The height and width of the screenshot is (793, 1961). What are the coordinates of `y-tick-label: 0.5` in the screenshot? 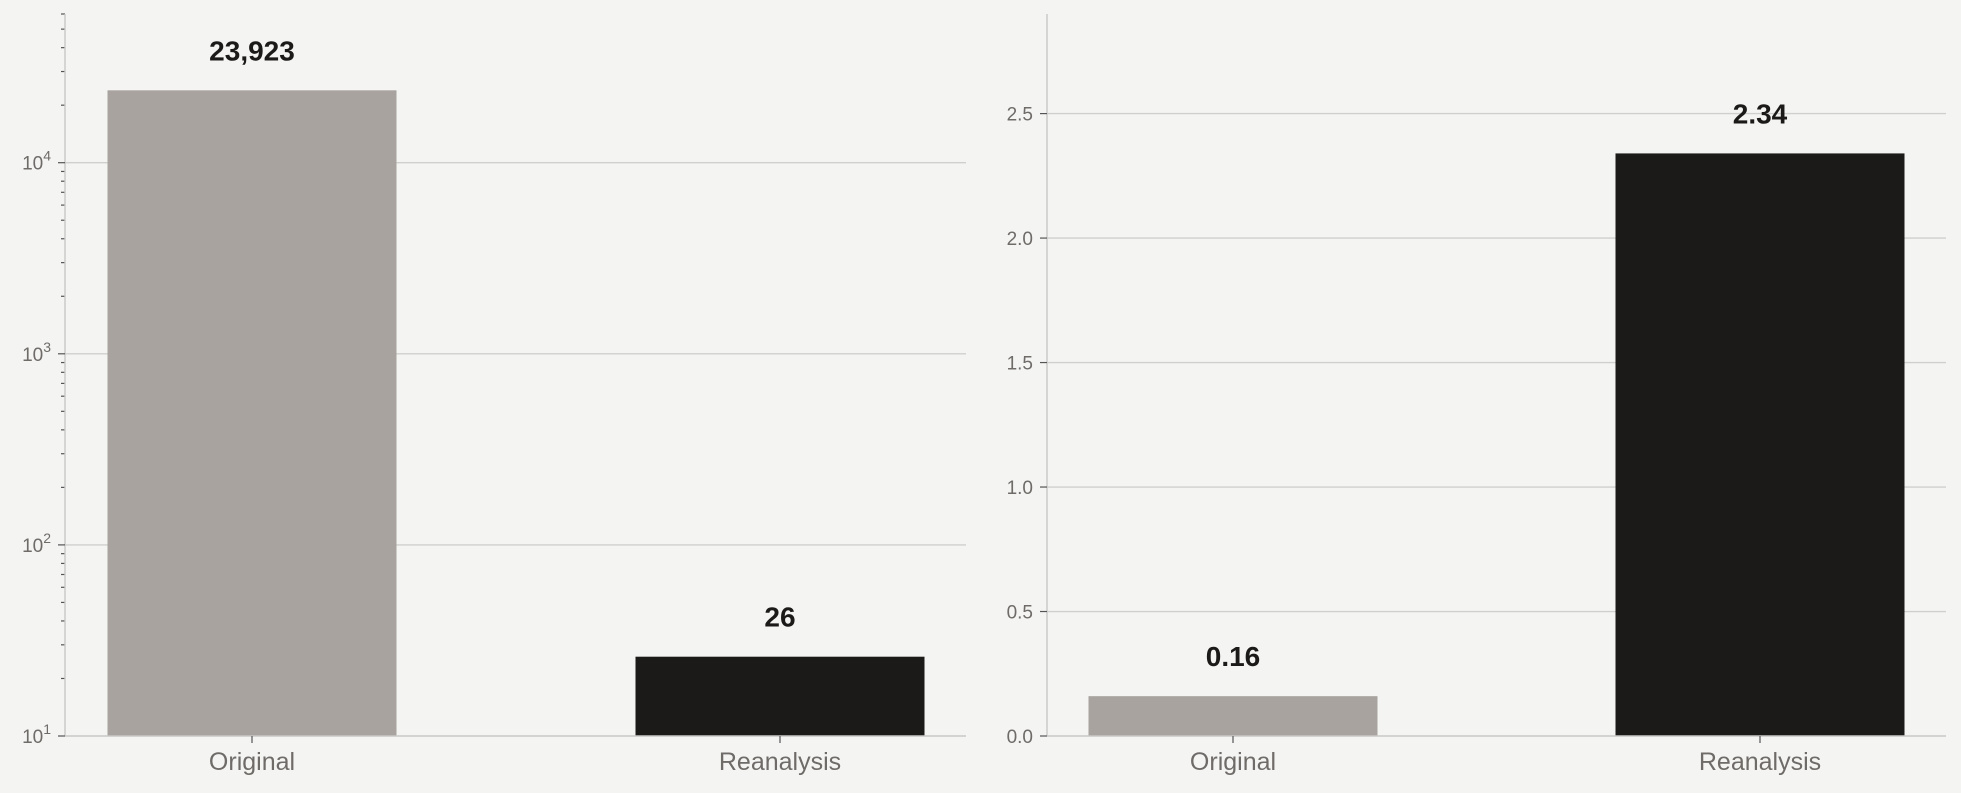 It's located at (1020, 613).